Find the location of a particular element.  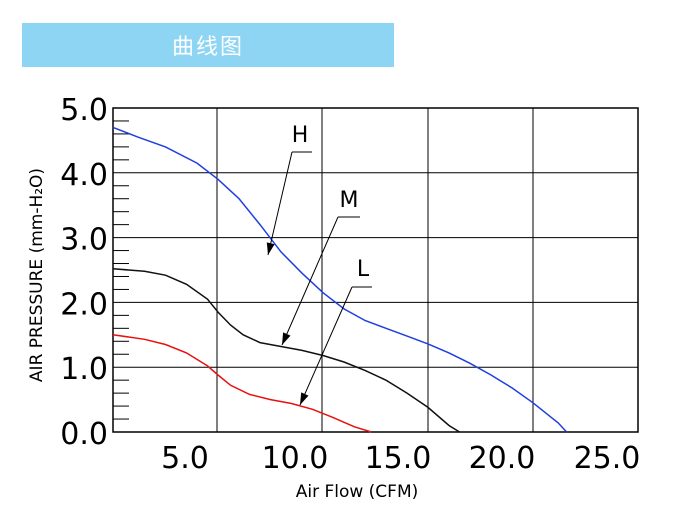

x-tick-label: 5.0 is located at coordinates (185, 458).